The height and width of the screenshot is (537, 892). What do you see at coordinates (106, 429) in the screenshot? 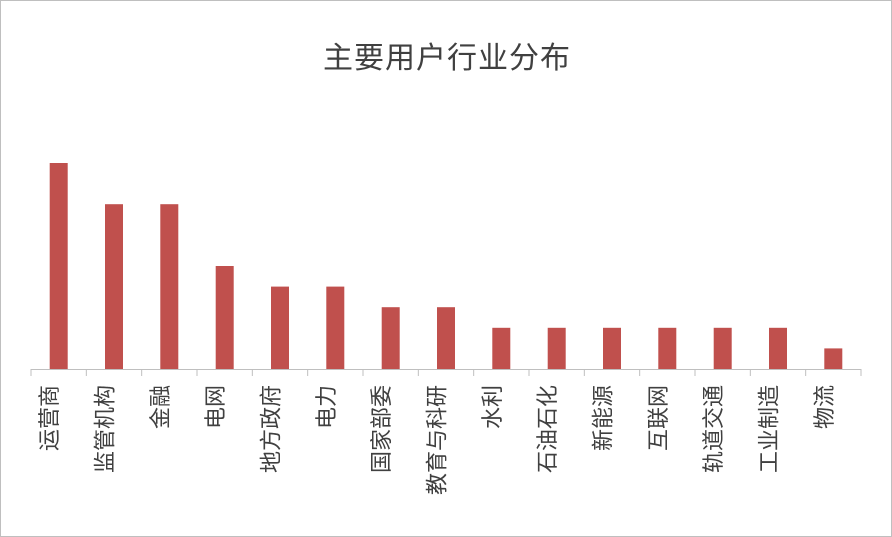
I see `x-tick-label-1: 监管机构` at bounding box center [106, 429].